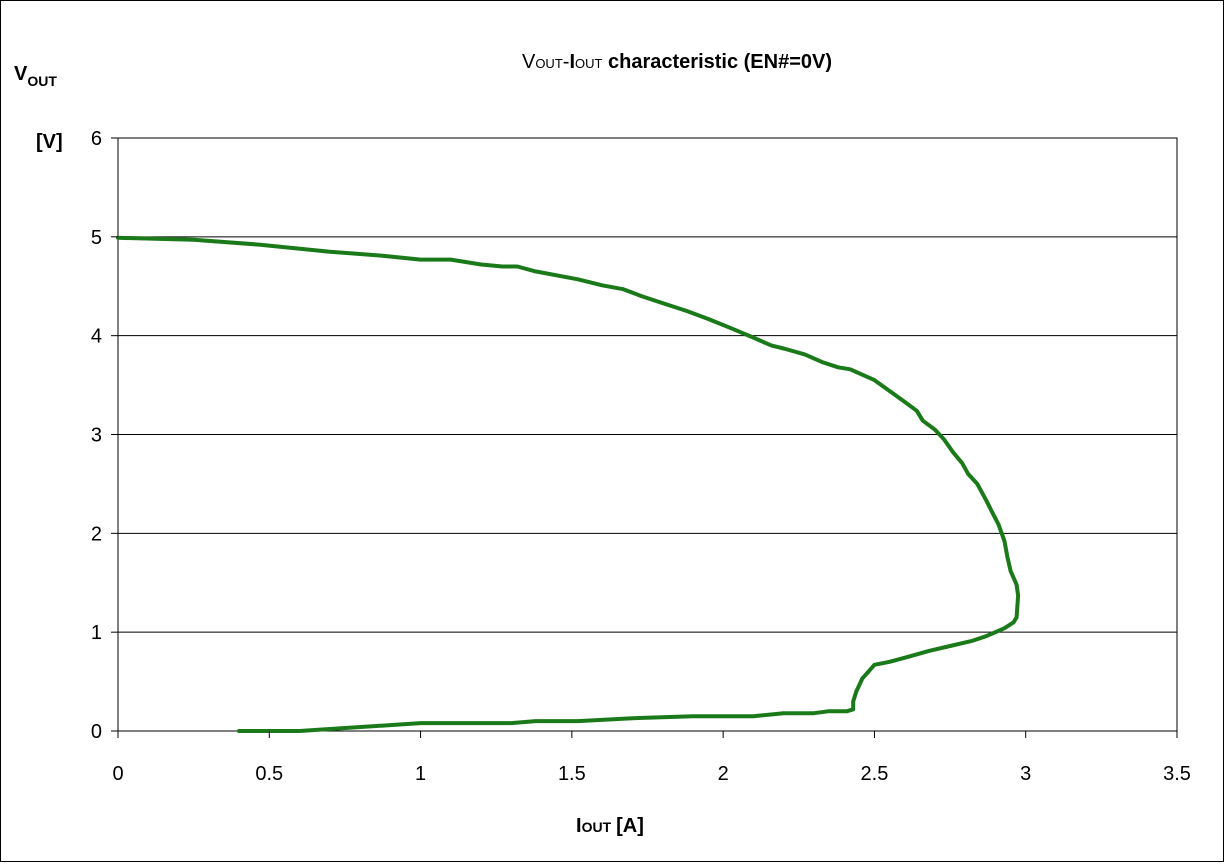 The width and height of the screenshot is (1224, 867). What do you see at coordinates (572, 62) in the screenshot?
I see `title-i: I` at bounding box center [572, 62].